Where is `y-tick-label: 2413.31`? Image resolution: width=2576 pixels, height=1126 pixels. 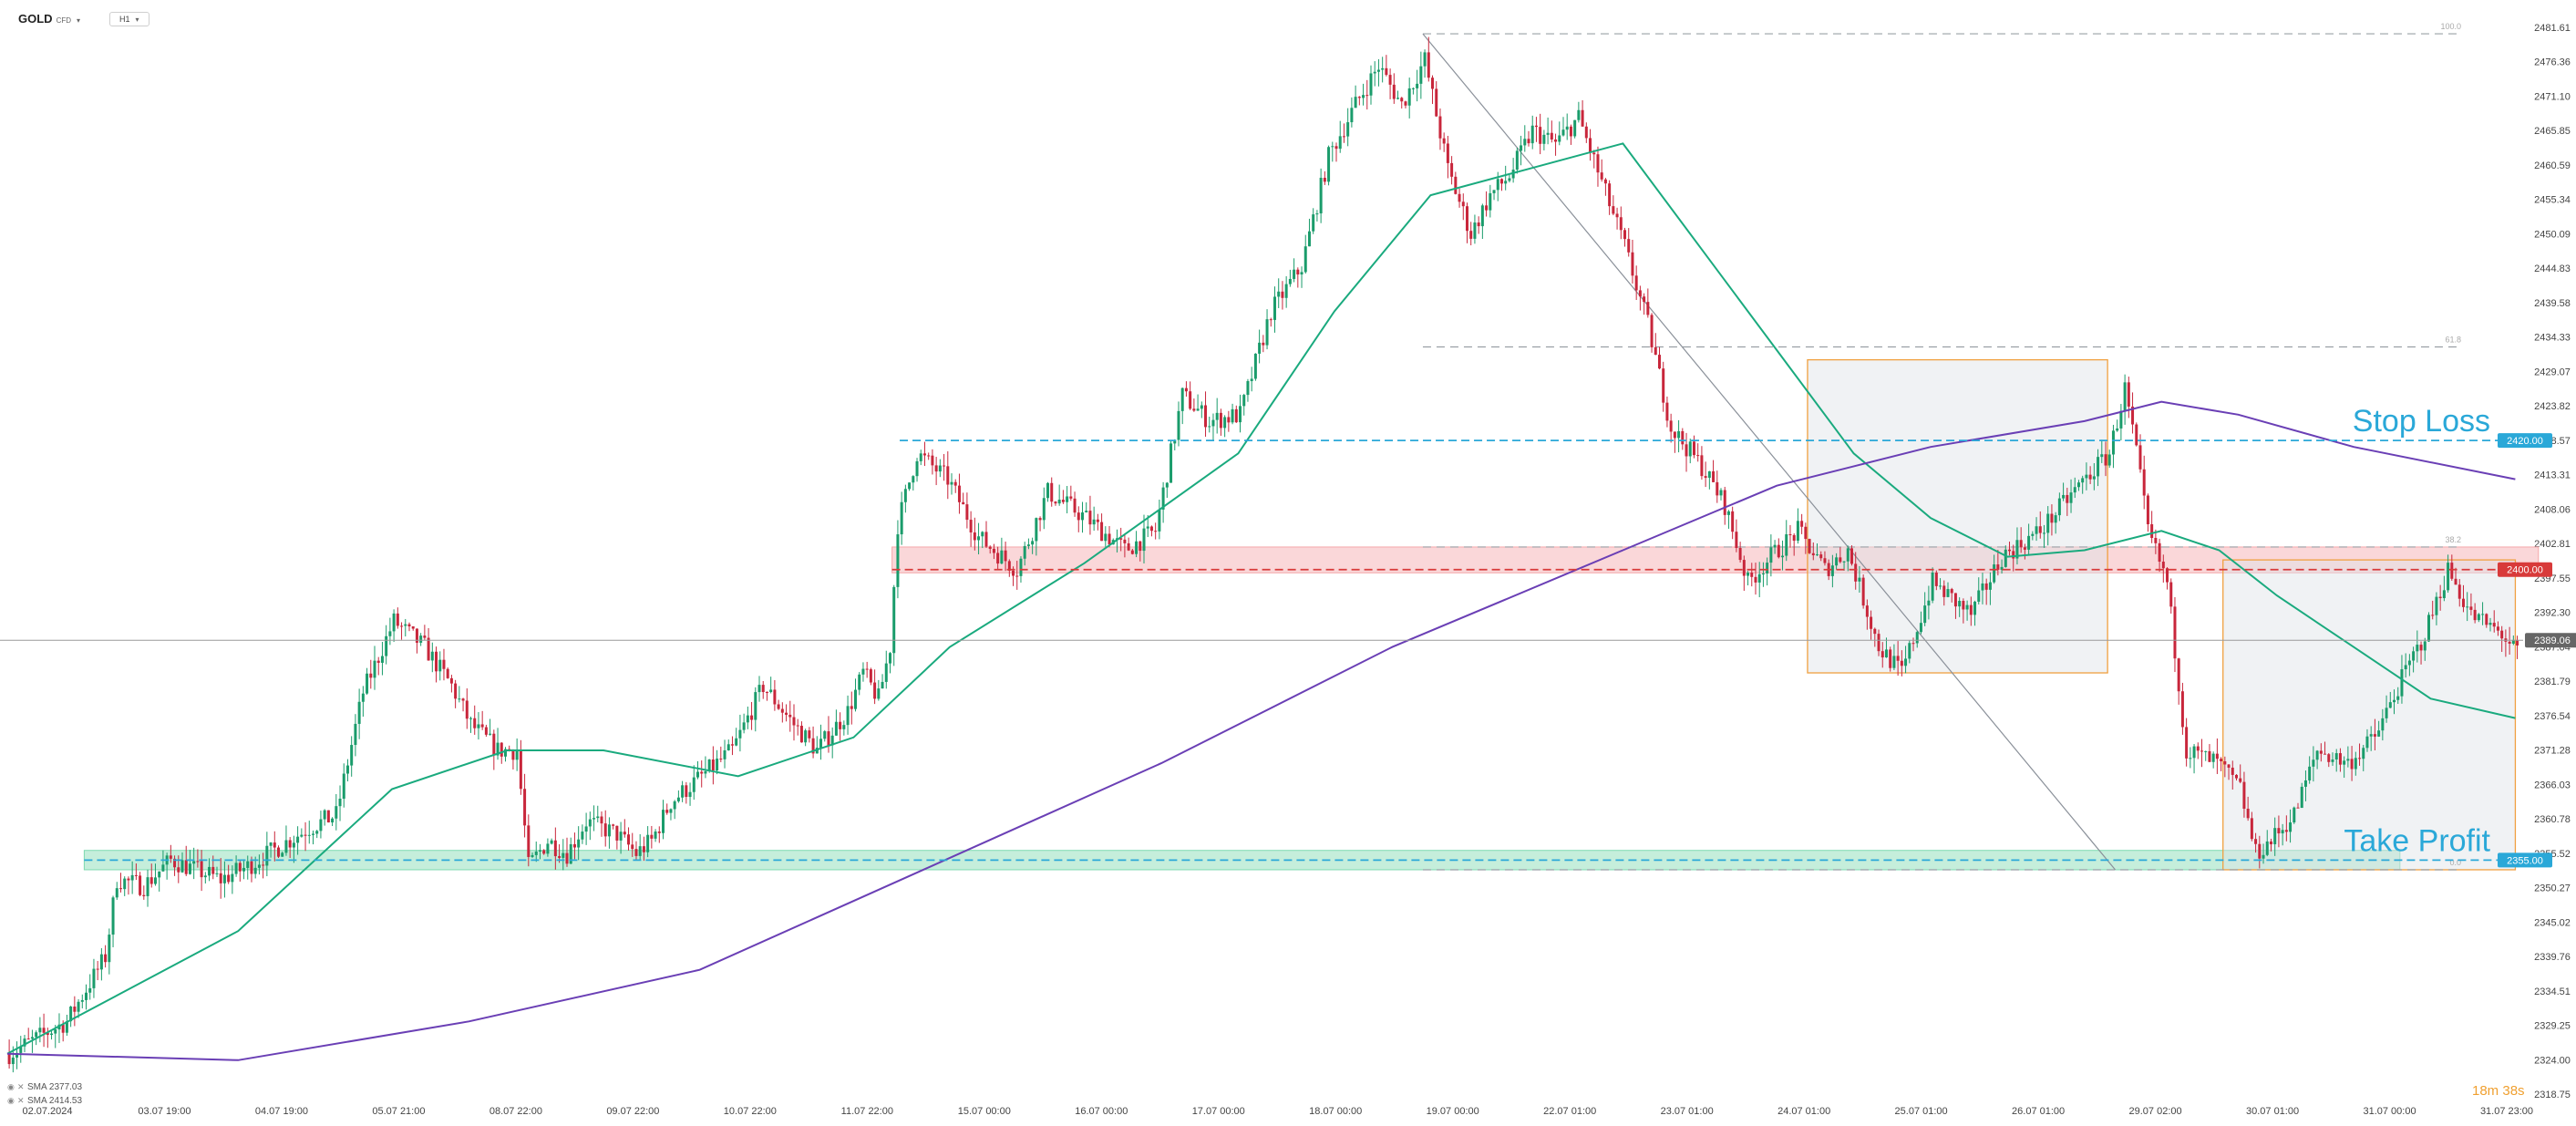 y-tick-label: 2413.31 is located at coordinates (2552, 475).